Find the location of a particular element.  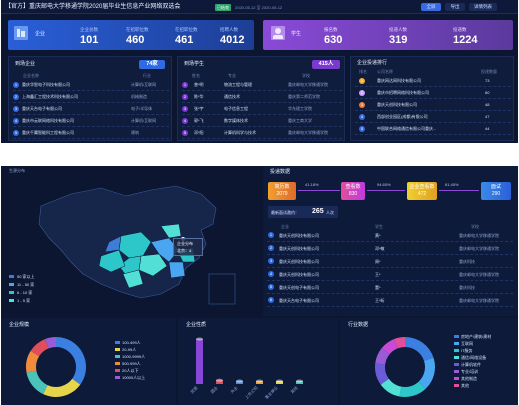

table-row: 1 重庆网达网科技有限公司 73 is located at coordinates (433, 81).